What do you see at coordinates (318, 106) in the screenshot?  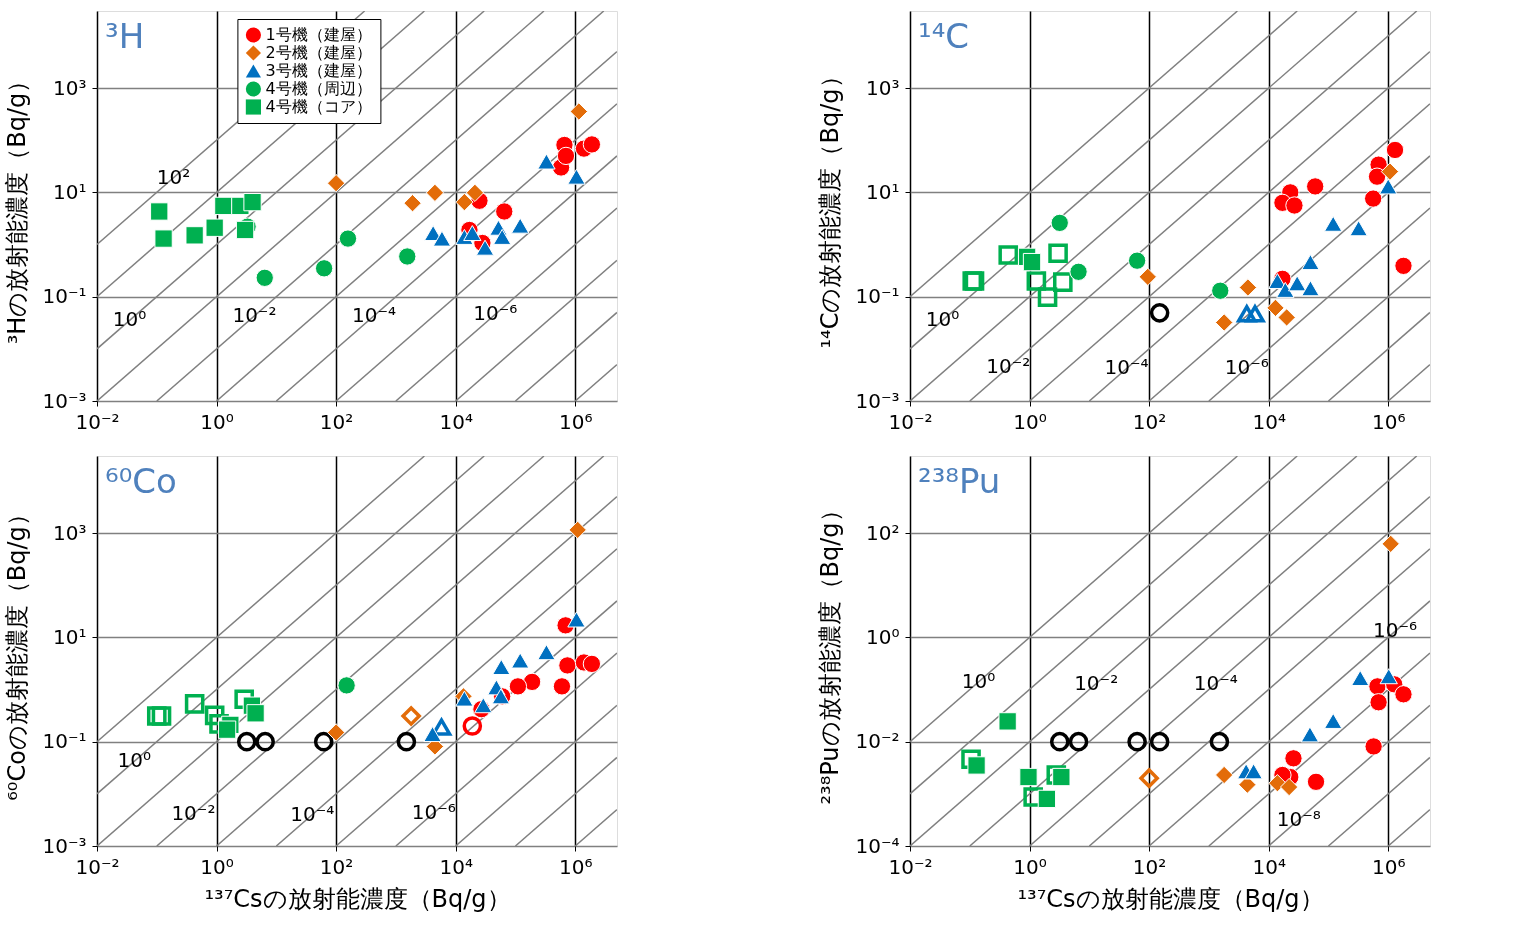 I see `legend-label: 4号機（コア）` at bounding box center [318, 106].